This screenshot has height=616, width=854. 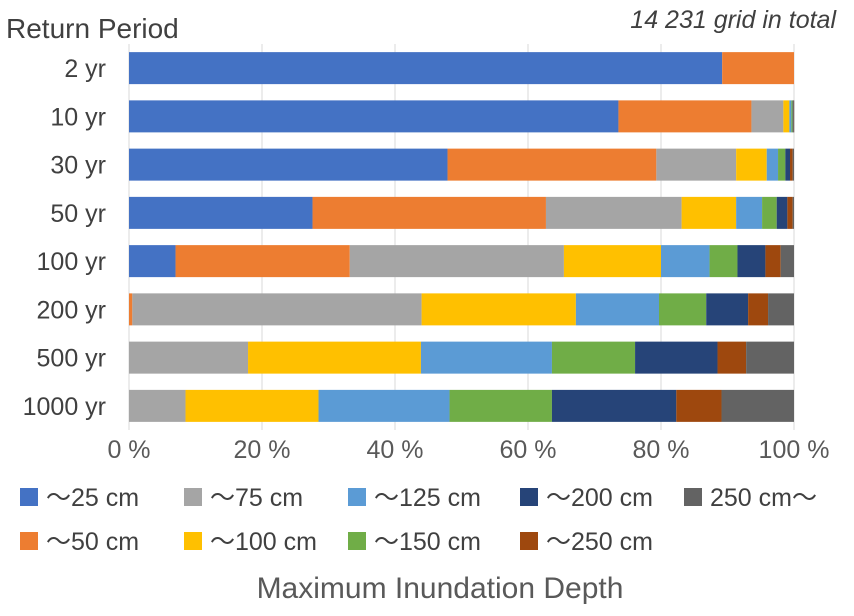 I want to click on legend-item: ～150 cm, so click(x=414, y=542).